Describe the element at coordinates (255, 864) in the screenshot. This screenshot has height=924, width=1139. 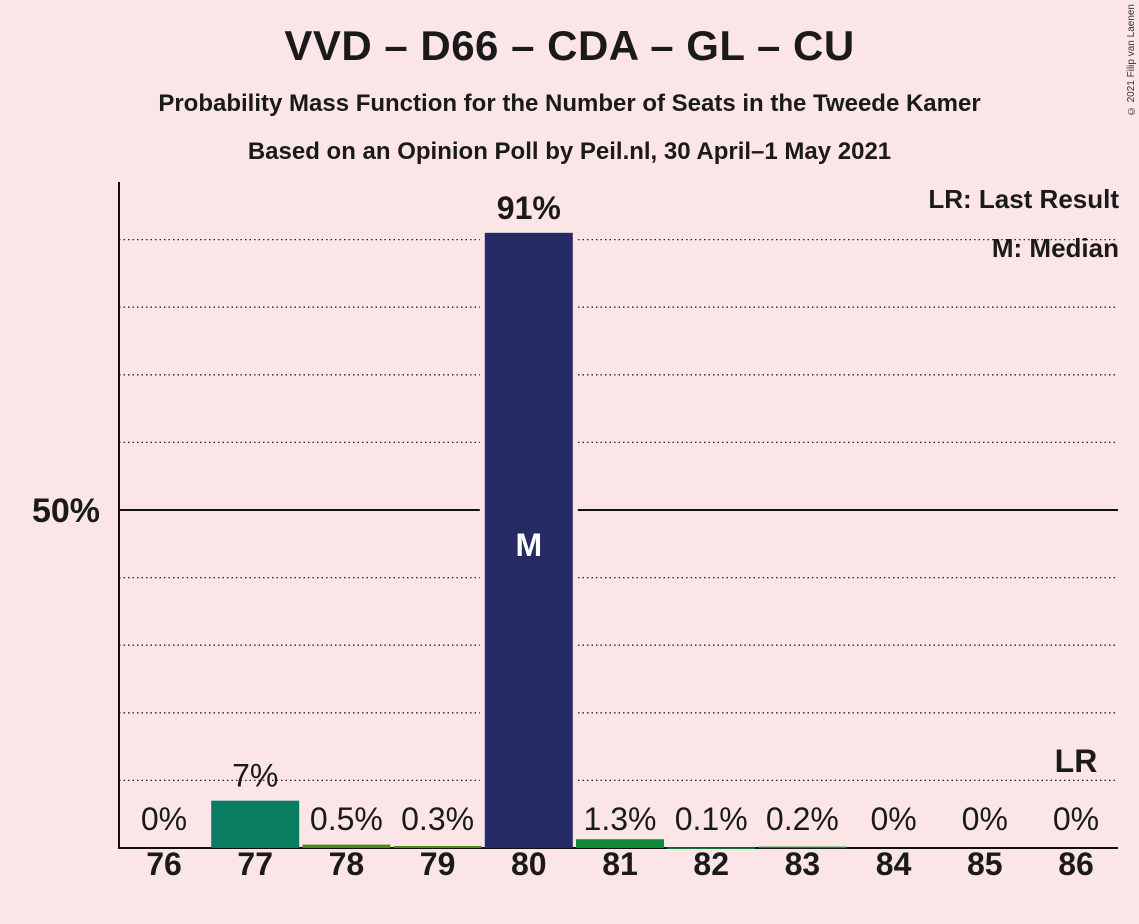
I see `x-tick-label: 77` at that location.